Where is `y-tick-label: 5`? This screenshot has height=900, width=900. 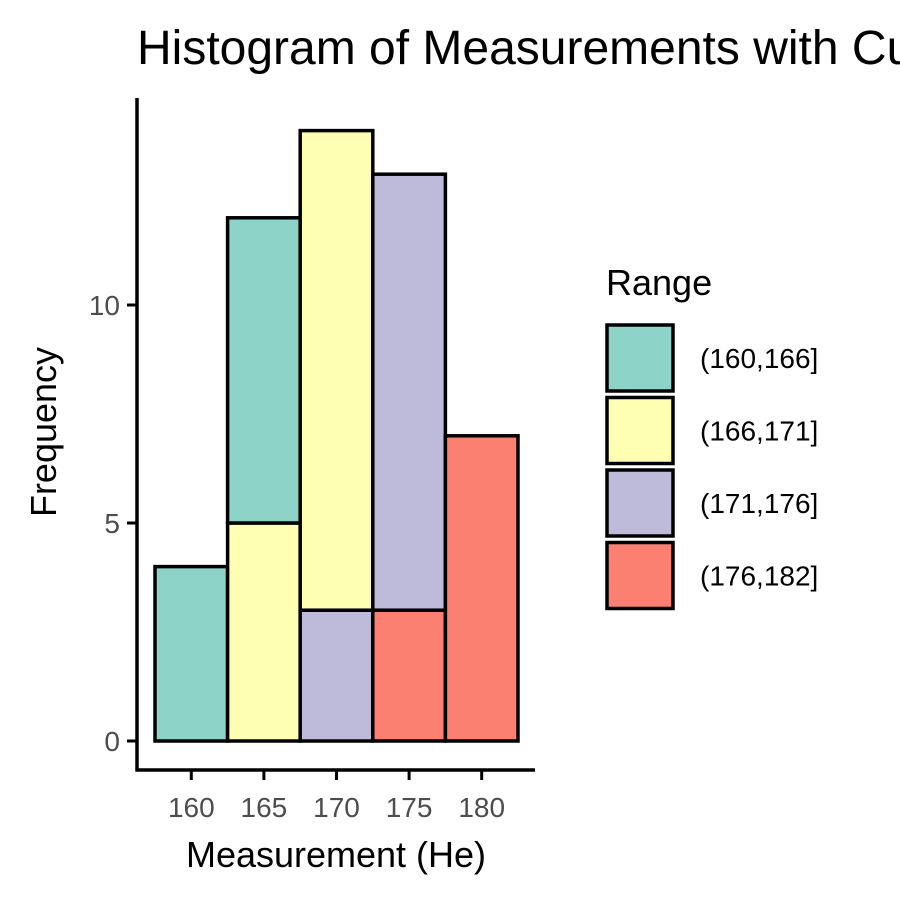
y-tick-label: 5 is located at coordinates (112, 523).